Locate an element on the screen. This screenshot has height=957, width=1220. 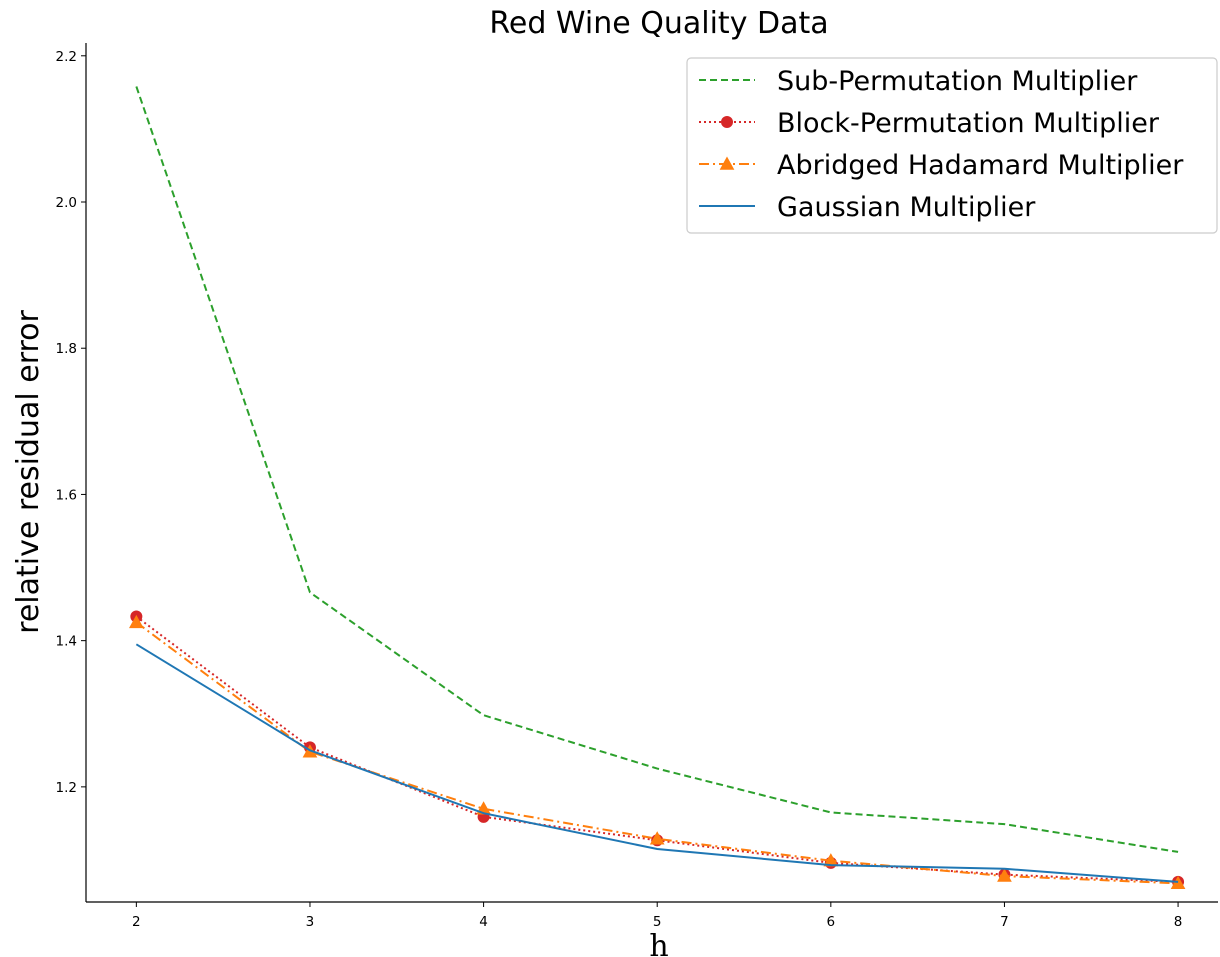
legend-item: Block-Permutation Multiplier is located at coordinates (929, 123).